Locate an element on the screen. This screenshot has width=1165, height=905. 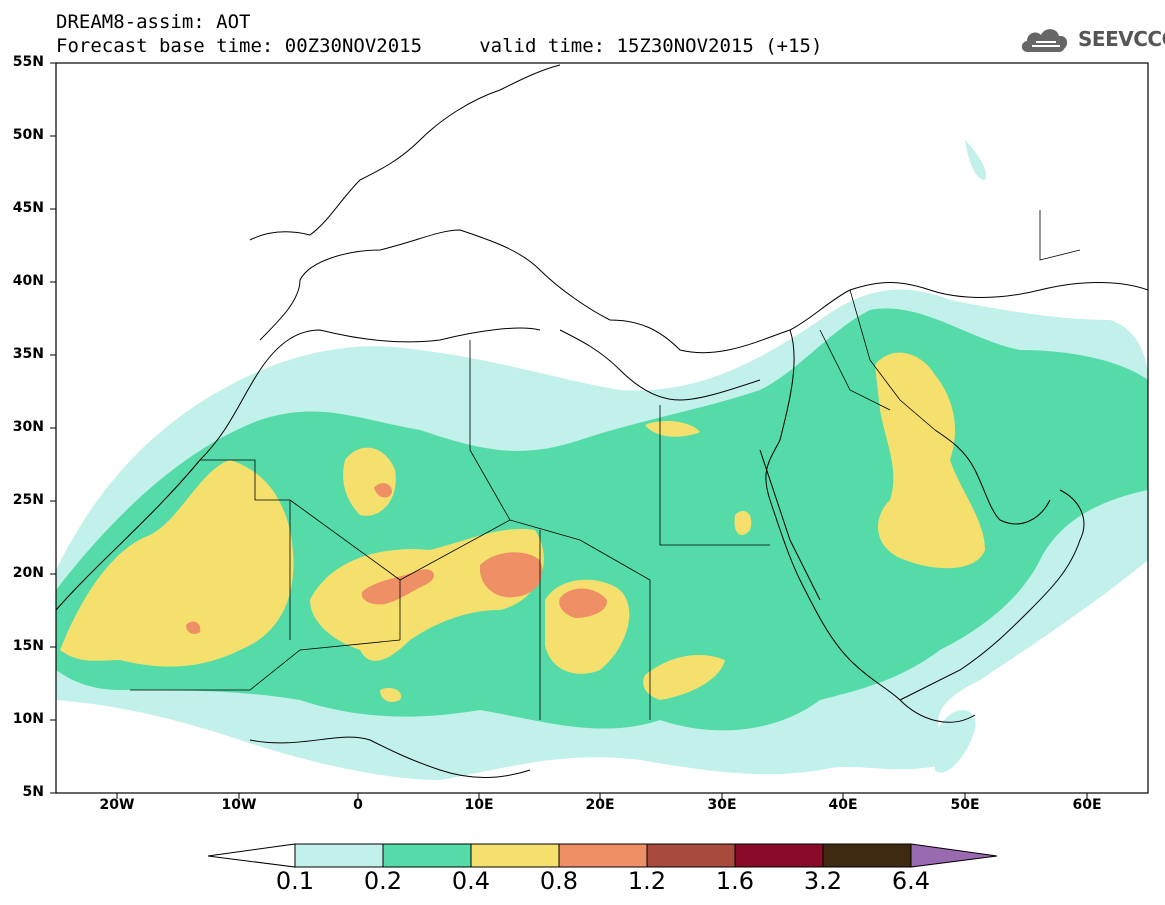
lat-label: 55N is located at coordinates (28, 62).